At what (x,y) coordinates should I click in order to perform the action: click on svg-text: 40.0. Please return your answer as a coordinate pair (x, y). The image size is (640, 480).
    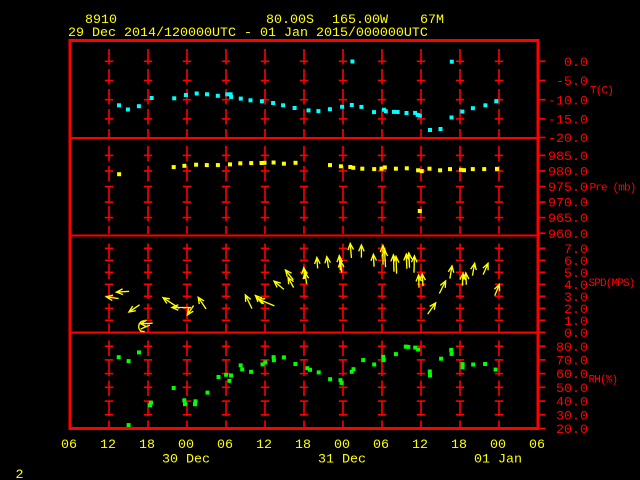
    Looking at the image, I should click on (572, 403).